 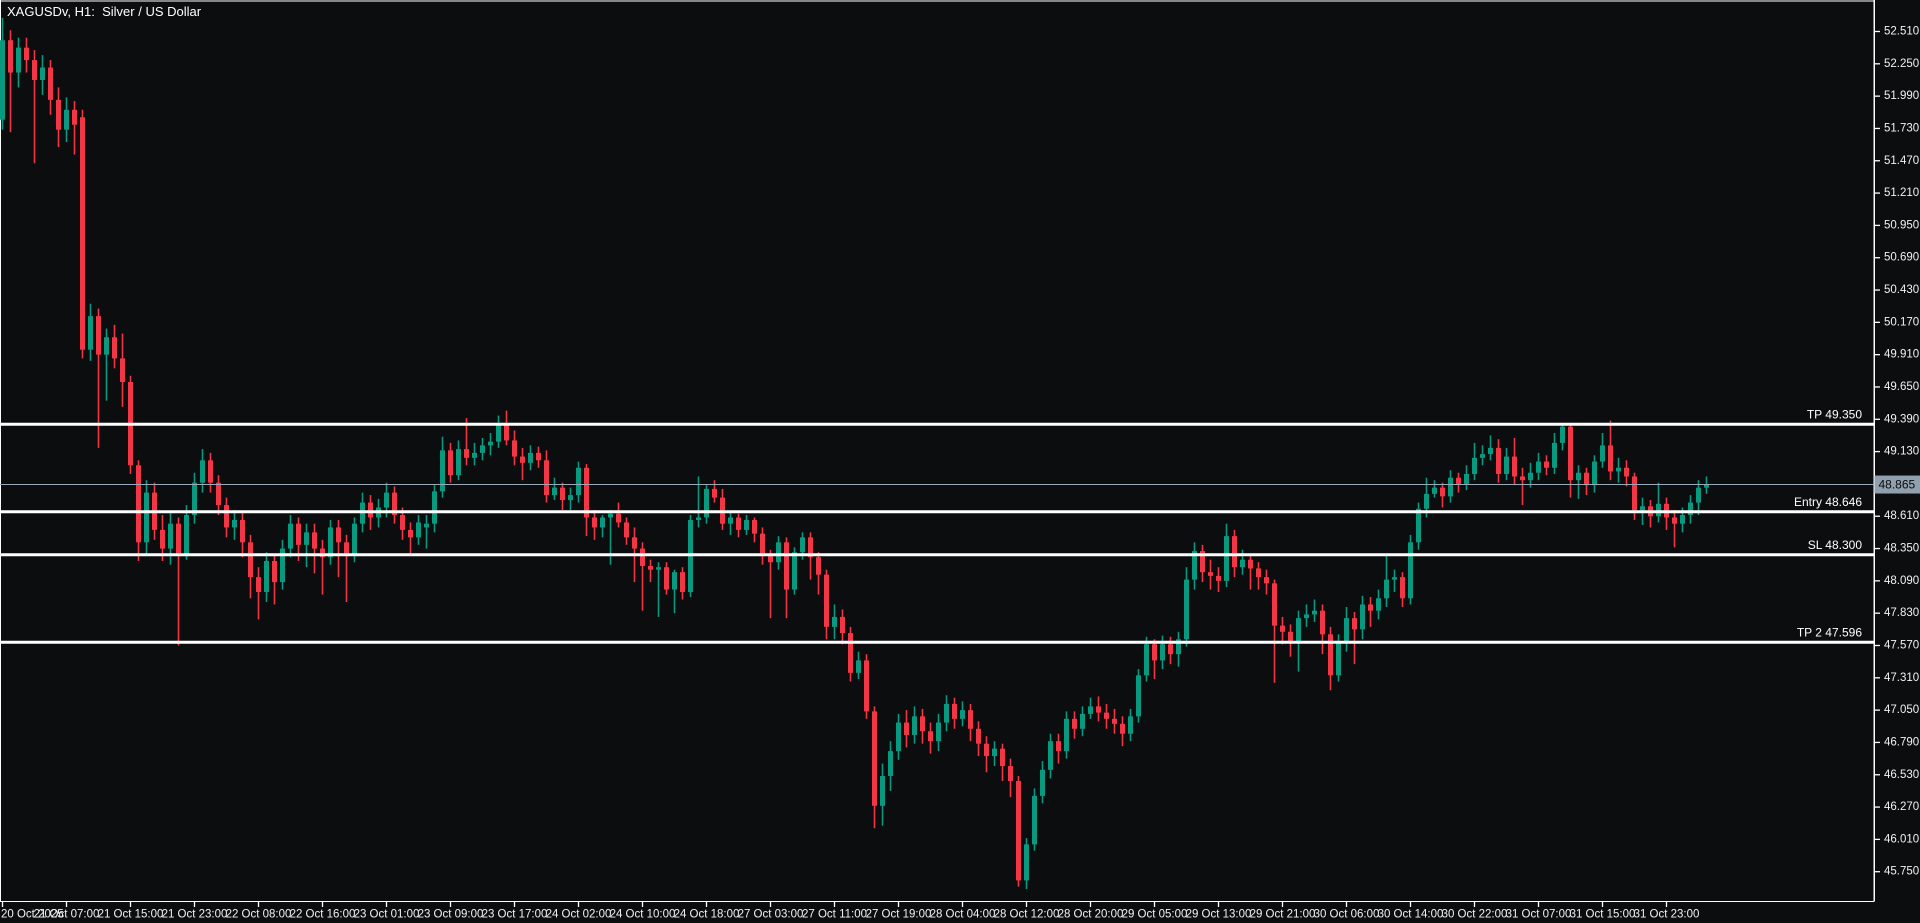 I want to click on time-tick-label: 24 Oct 18:00, so click(x=707, y=915).